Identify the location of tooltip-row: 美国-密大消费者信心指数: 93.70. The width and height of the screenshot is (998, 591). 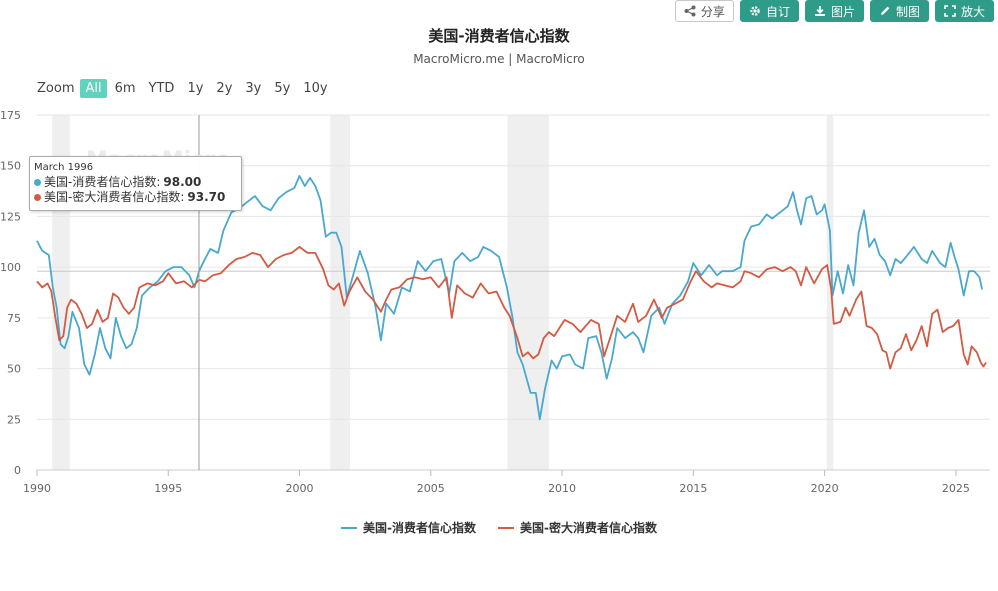
(137, 197).